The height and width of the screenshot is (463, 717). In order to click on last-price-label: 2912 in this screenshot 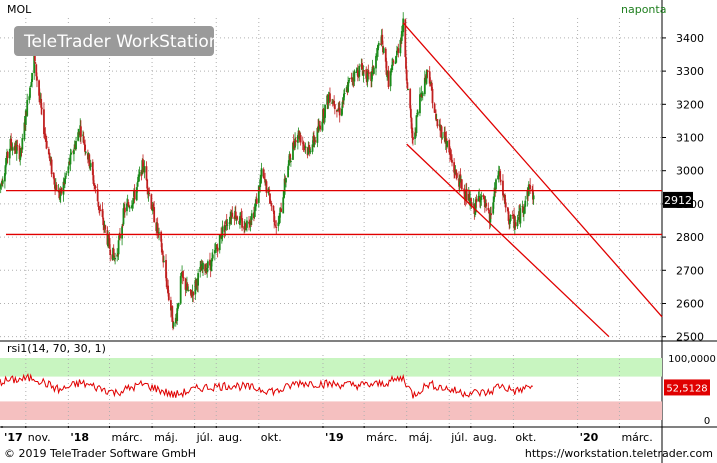, I will do `click(678, 200)`.